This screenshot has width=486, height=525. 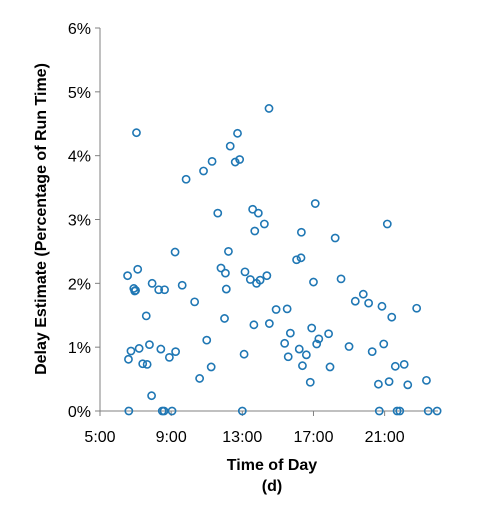 I want to click on x-tick-label: 17:00, so click(x=313, y=437).